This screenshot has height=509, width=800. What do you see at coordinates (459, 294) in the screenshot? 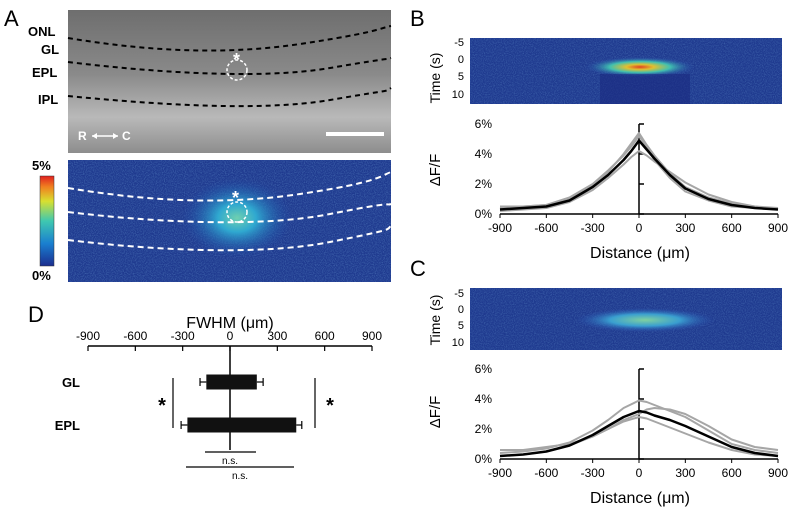
I see `heatmap-c-ytick: -5` at bounding box center [459, 294].